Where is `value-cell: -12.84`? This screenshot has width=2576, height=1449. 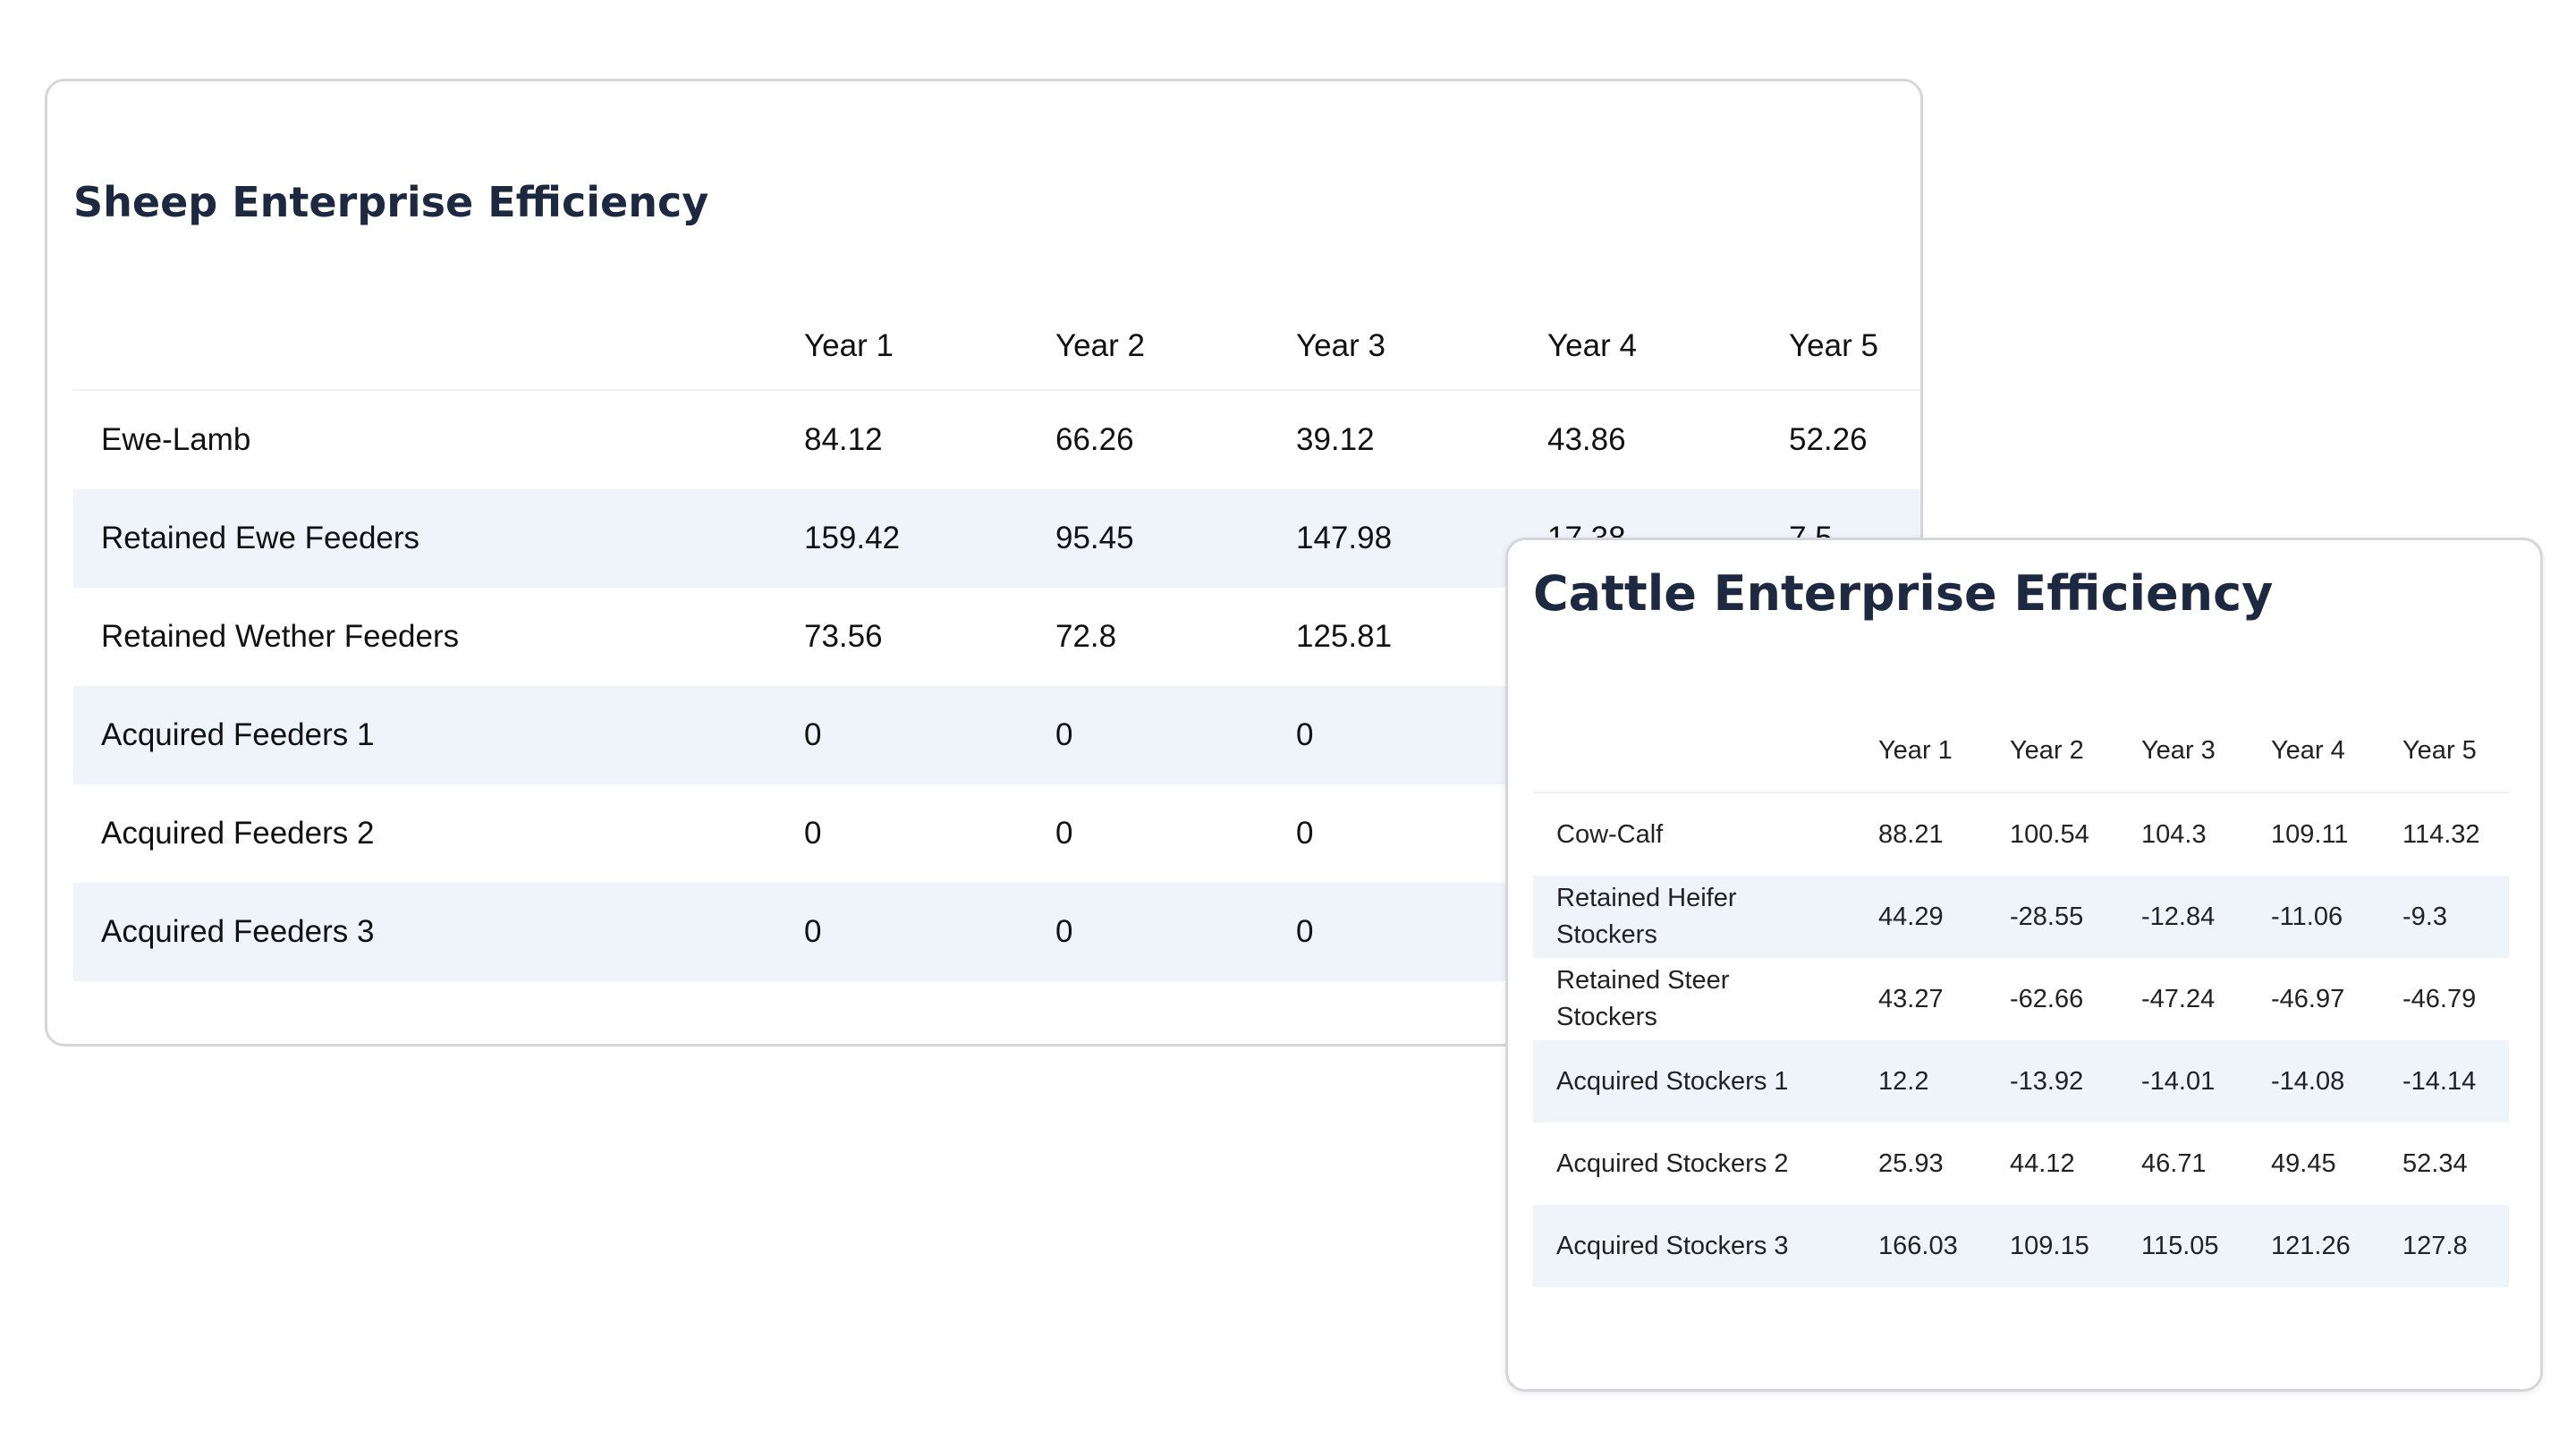
value-cell: -12.84 is located at coordinates (2206, 917).